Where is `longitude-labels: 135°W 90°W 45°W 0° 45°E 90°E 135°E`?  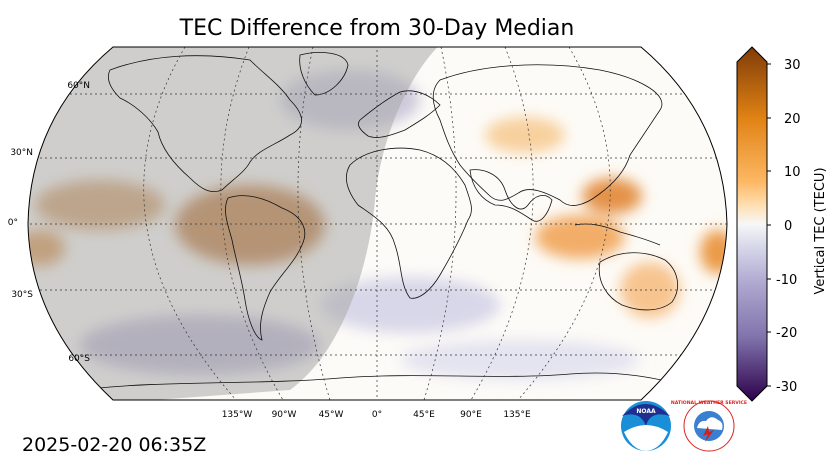
longitude-labels: 135°W 90°W 45°W 0° 45°E 90°E 135°E is located at coordinates (376, 415).